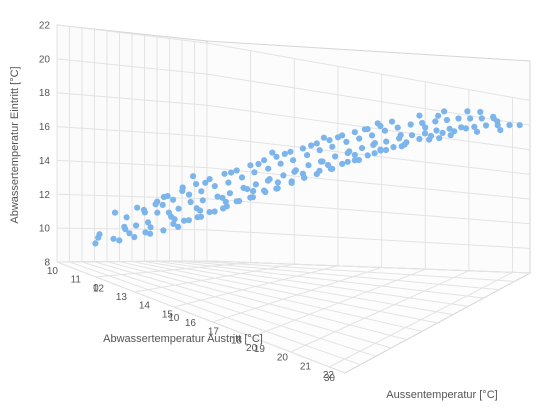  What do you see at coordinates (237, 340) in the screenshot?
I see `z-tick-label: 18` at bounding box center [237, 340].